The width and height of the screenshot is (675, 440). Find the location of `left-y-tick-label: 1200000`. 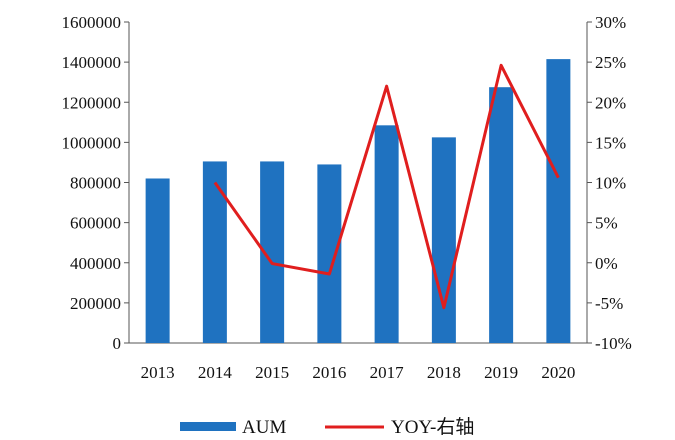

left-y-tick-label: 1200000 is located at coordinates (92, 102).